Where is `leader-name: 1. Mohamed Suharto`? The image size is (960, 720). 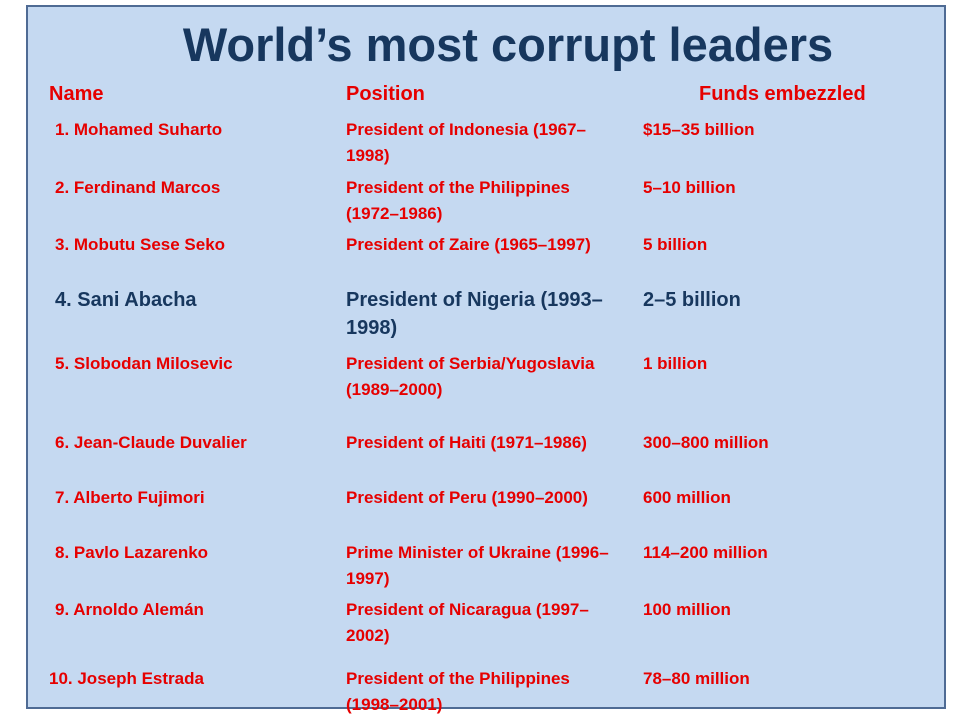 leader-name: 1. Mohamed Suharto is located at coordinates (139, 129).